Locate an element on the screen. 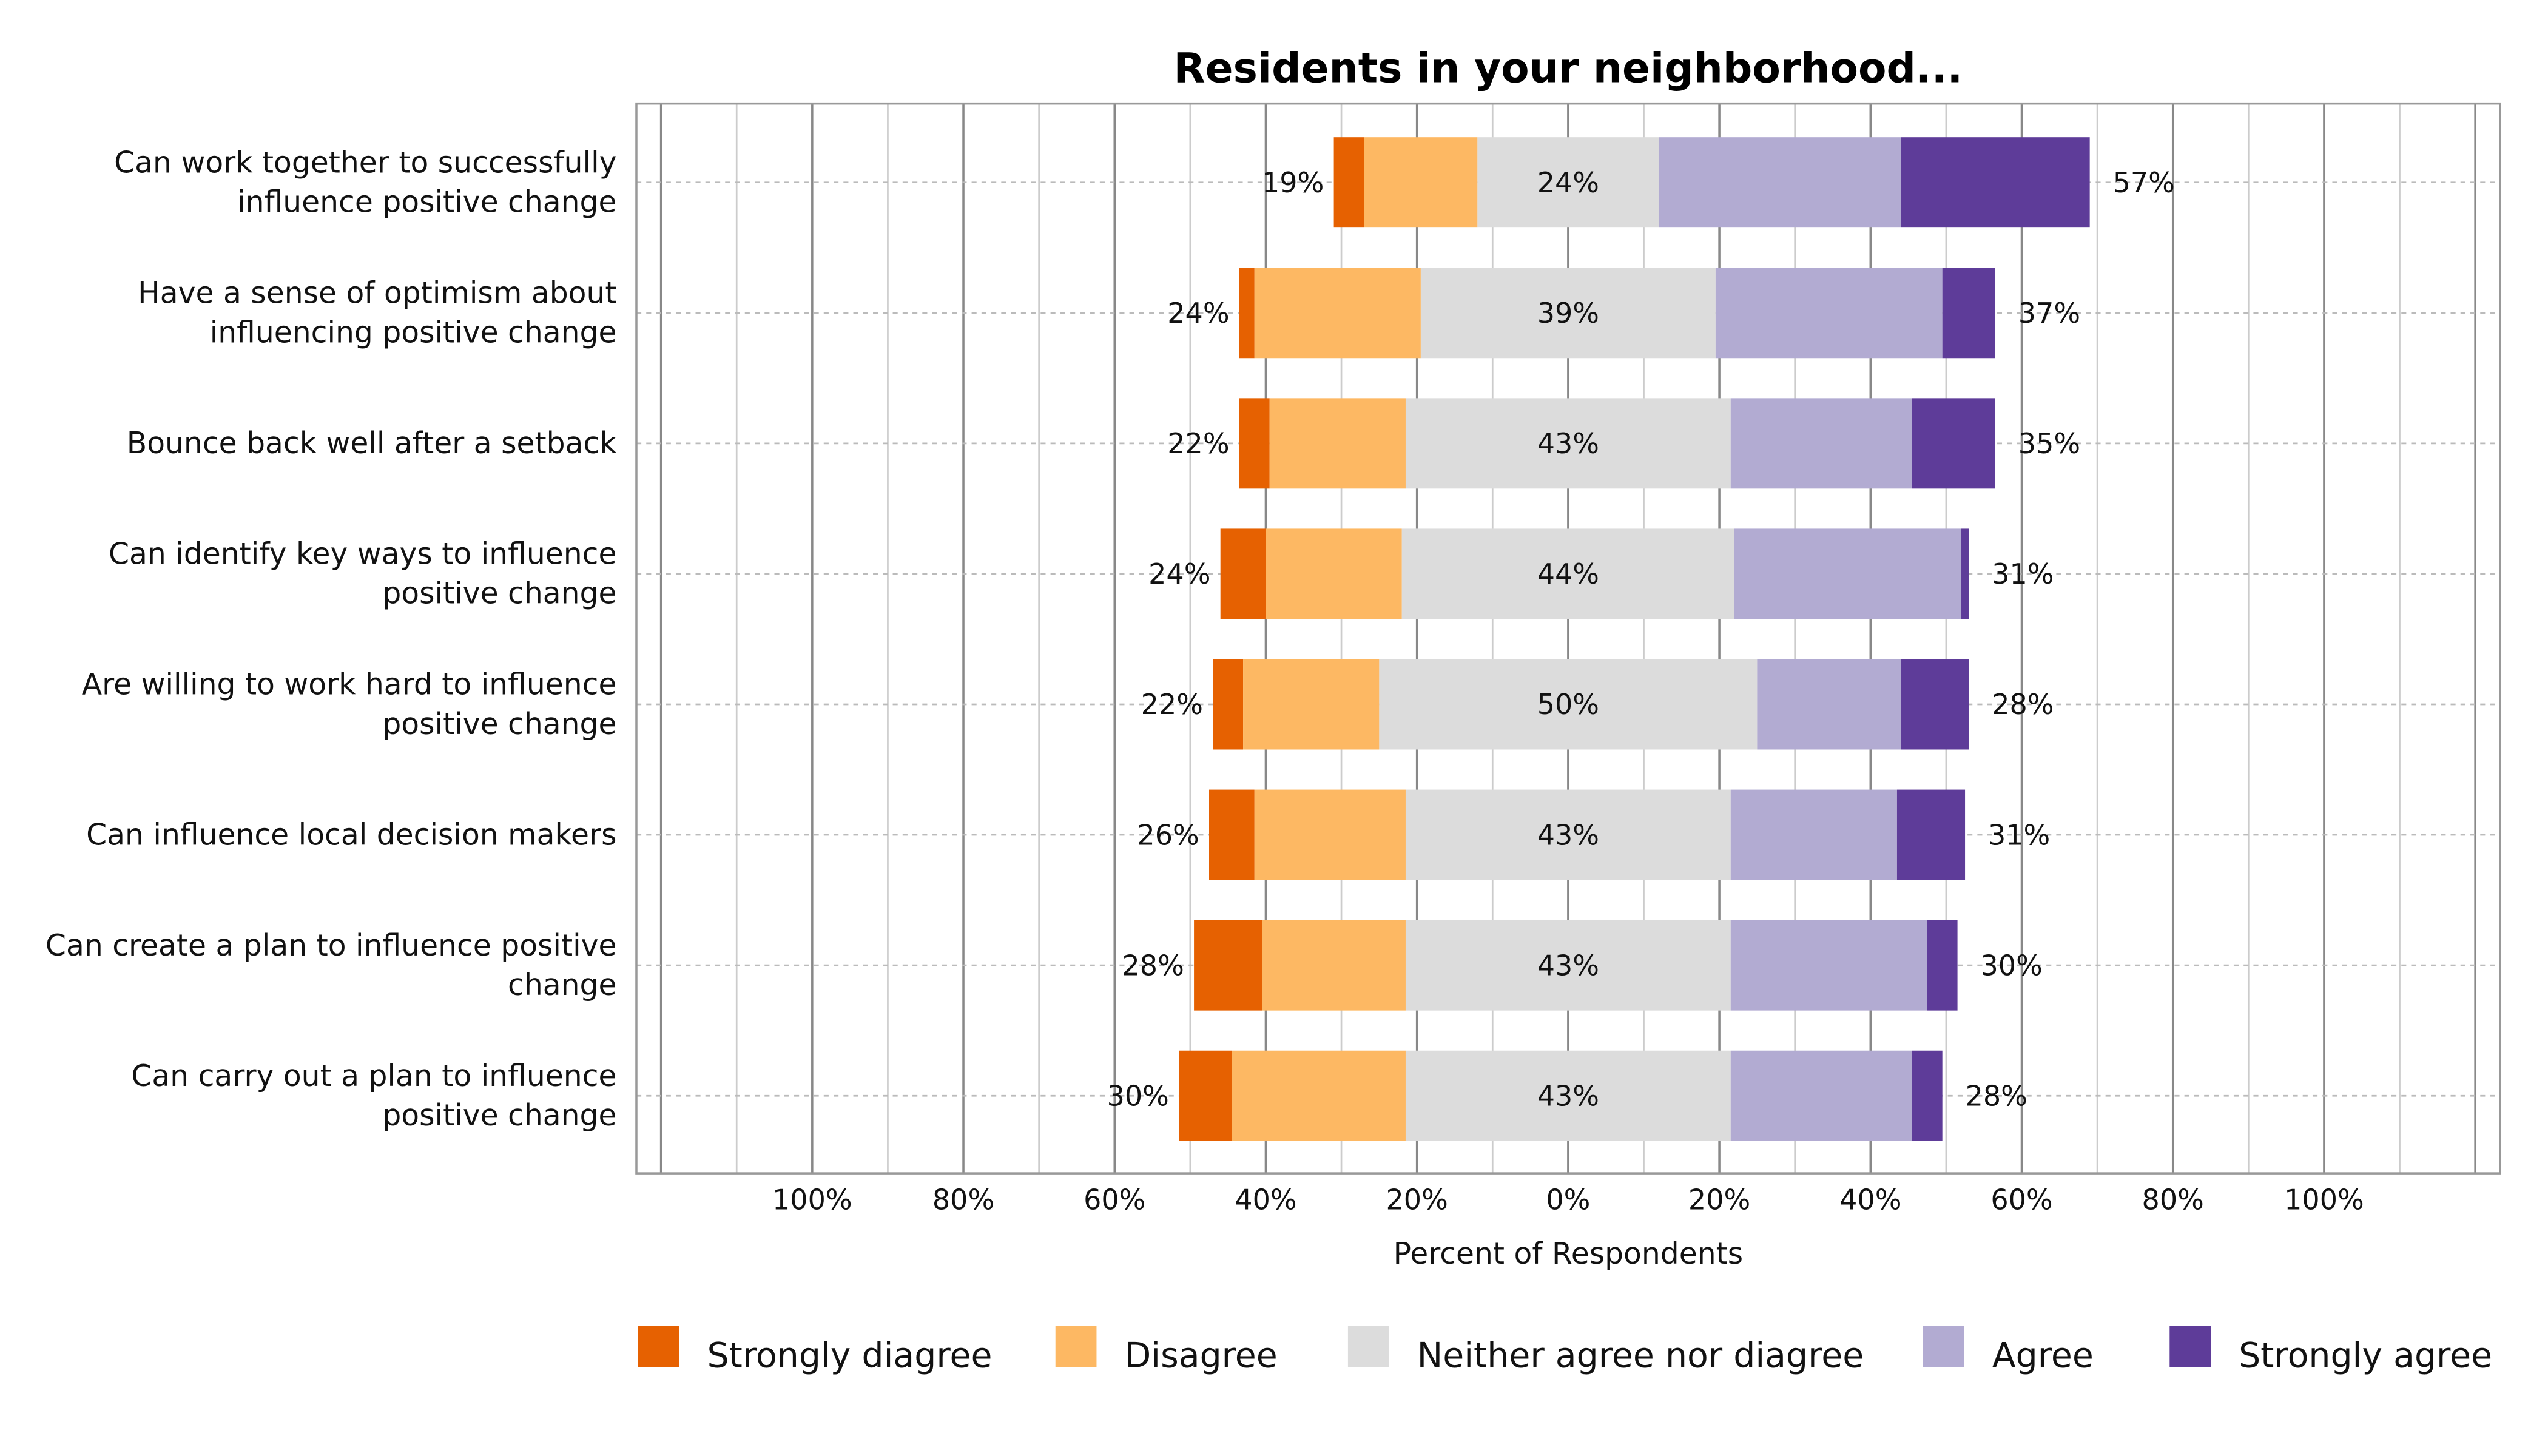 The width and height of the screenshot is (2548, 1456). legend-swatch-strongly-disagree is located at coordinates (658, 1346).